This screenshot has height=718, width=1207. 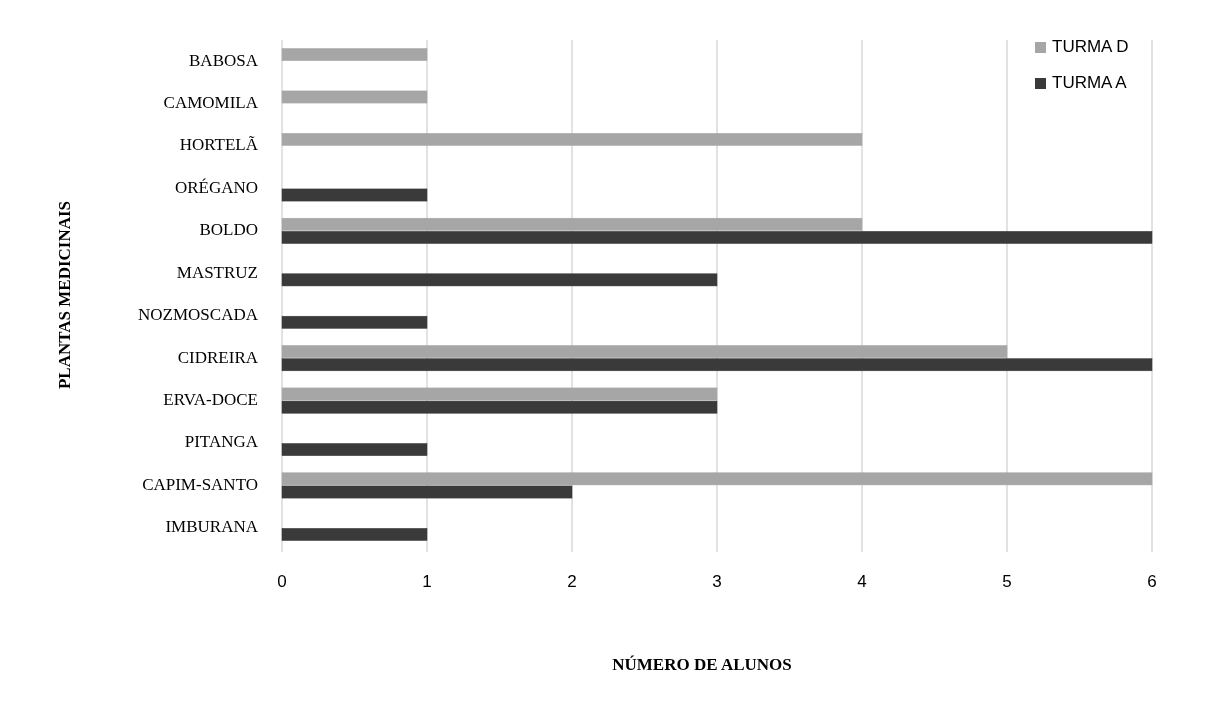 What do you see at coordinates (1090, 47) in the screenshot?
I see `legend-label: TURMA D` at bounding box center [1090, 47].